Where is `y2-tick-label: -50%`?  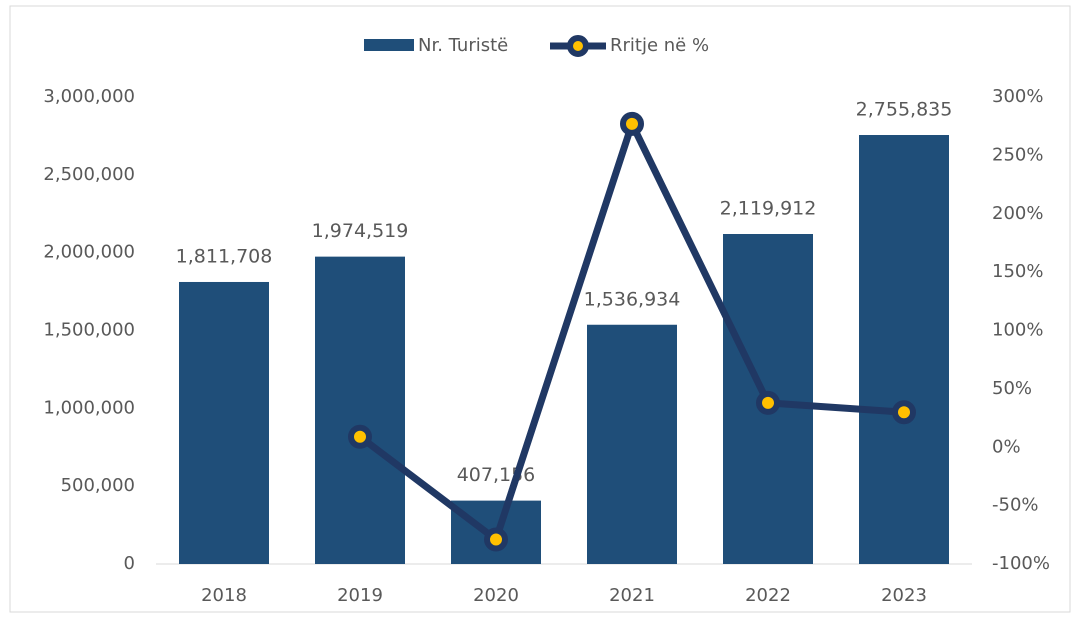
y2-tick-label: -50% is located at coordinates (1015, 505).